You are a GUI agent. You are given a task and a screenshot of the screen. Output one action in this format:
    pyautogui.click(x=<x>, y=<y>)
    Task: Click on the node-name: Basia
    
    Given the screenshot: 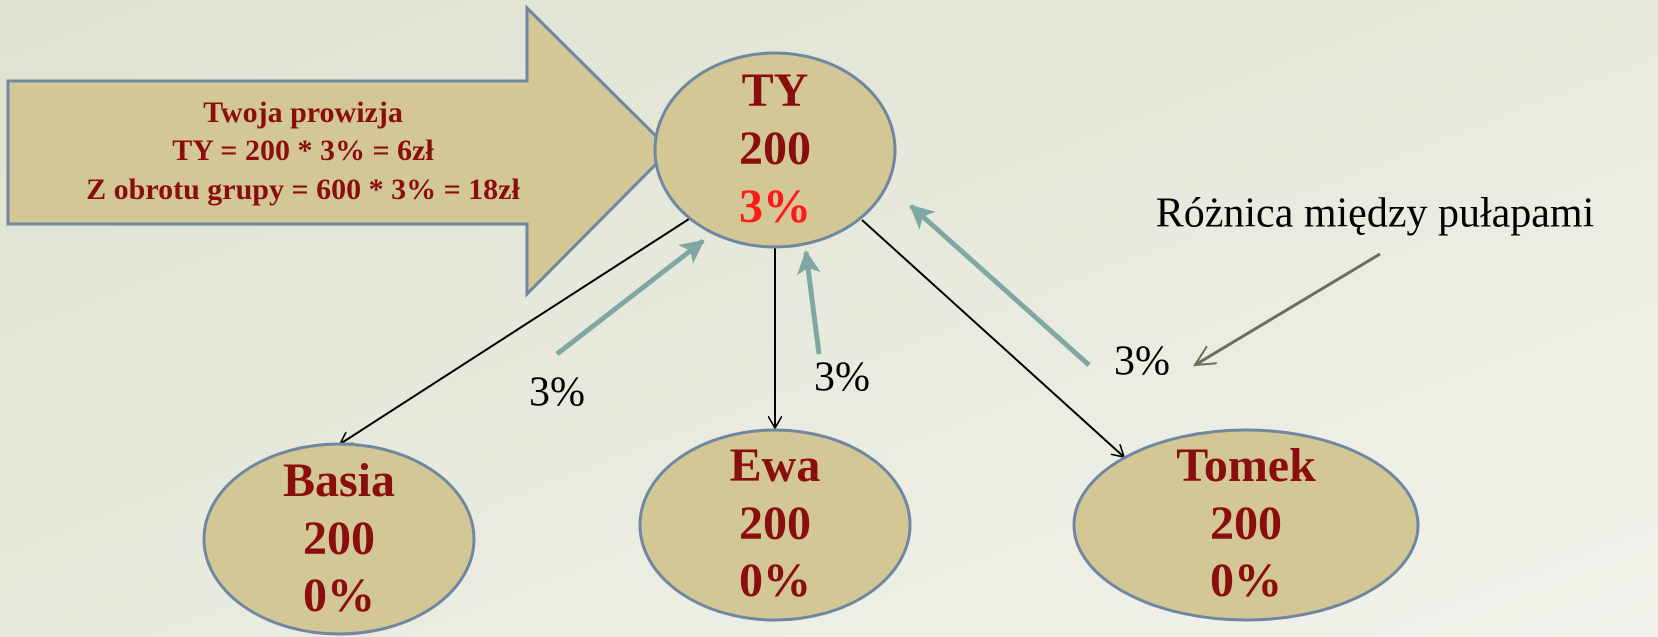 What is the action you would take?
    pyautogui.click(x=339, y=480)
    